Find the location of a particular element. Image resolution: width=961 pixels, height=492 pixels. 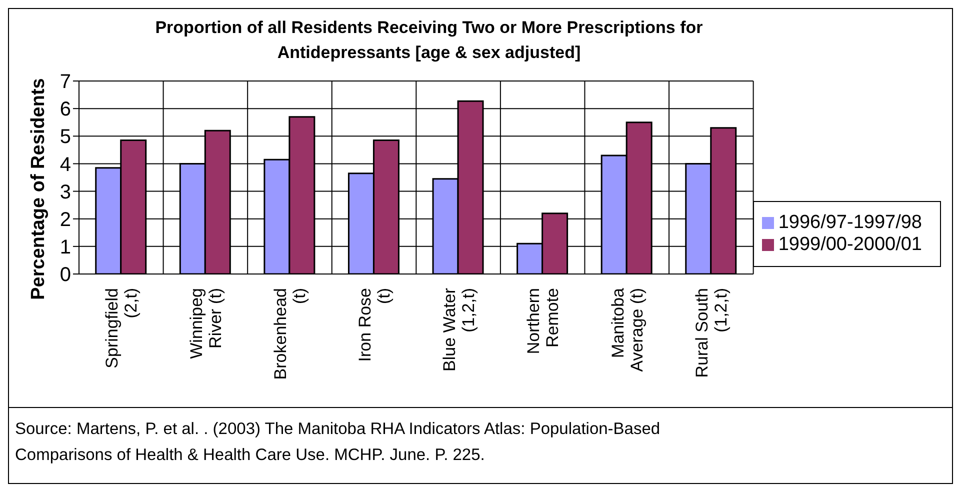

y-tick-label: 3 is located at coordinates (65, 192).